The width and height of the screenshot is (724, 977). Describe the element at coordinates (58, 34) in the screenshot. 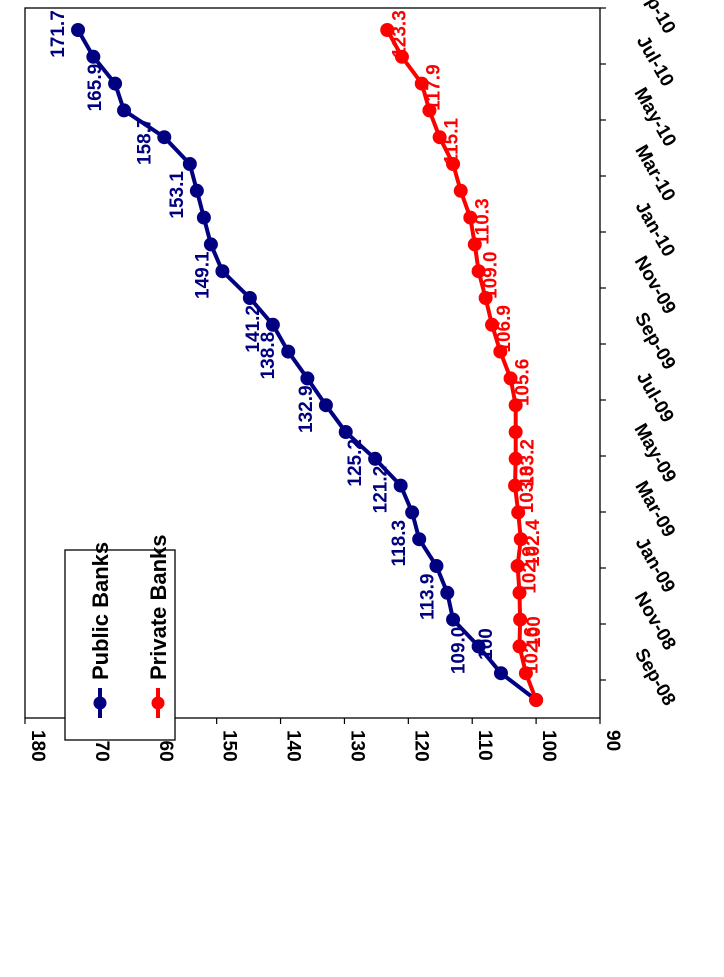

I see `data-label: 171.7` at that location.